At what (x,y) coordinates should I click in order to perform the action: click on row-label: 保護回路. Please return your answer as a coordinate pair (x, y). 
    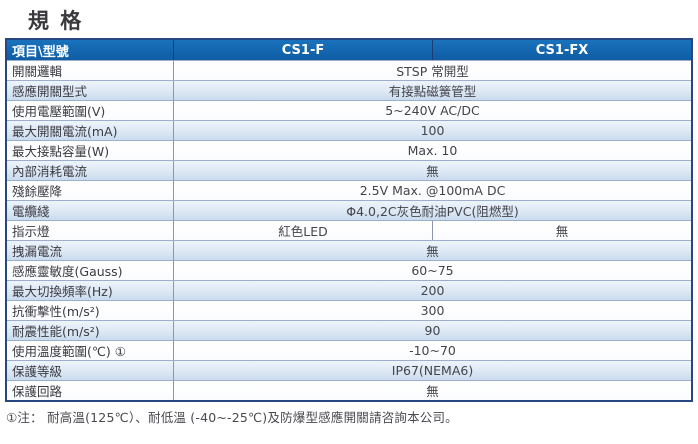
    Looking at the image, I should click on (90, 390).